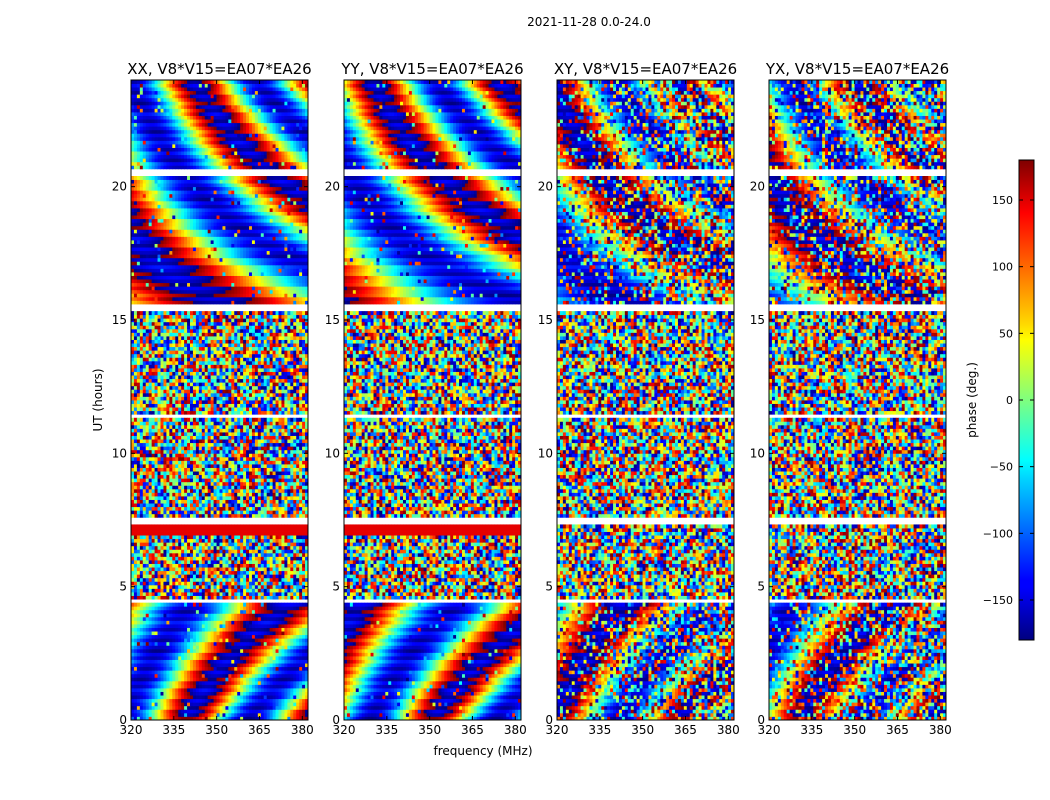  What do you see at coordinates (219, 69) in the screenshot?
I see `panel-title: XX, V8*V15=EA07*EA26` at bounding box center [219, 69].